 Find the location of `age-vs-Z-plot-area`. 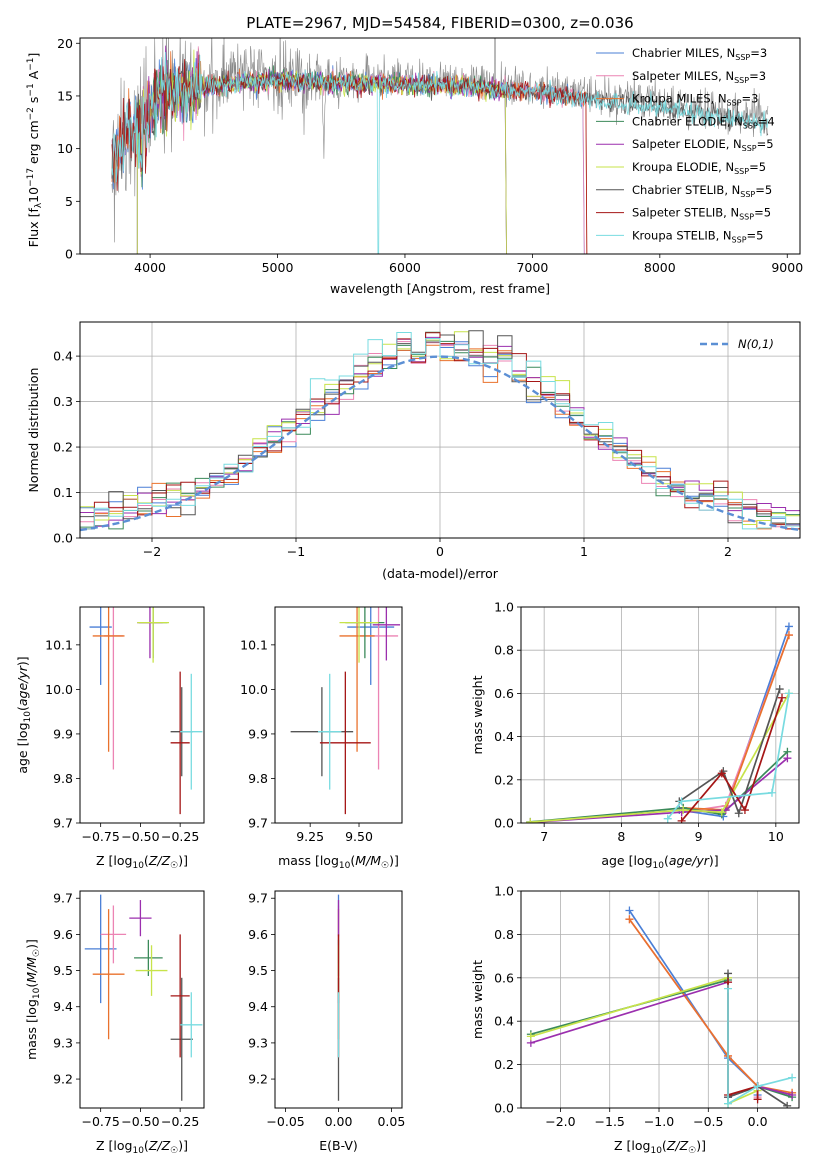

age-vs-Z-plot-area is located at coordinates (146, 711).